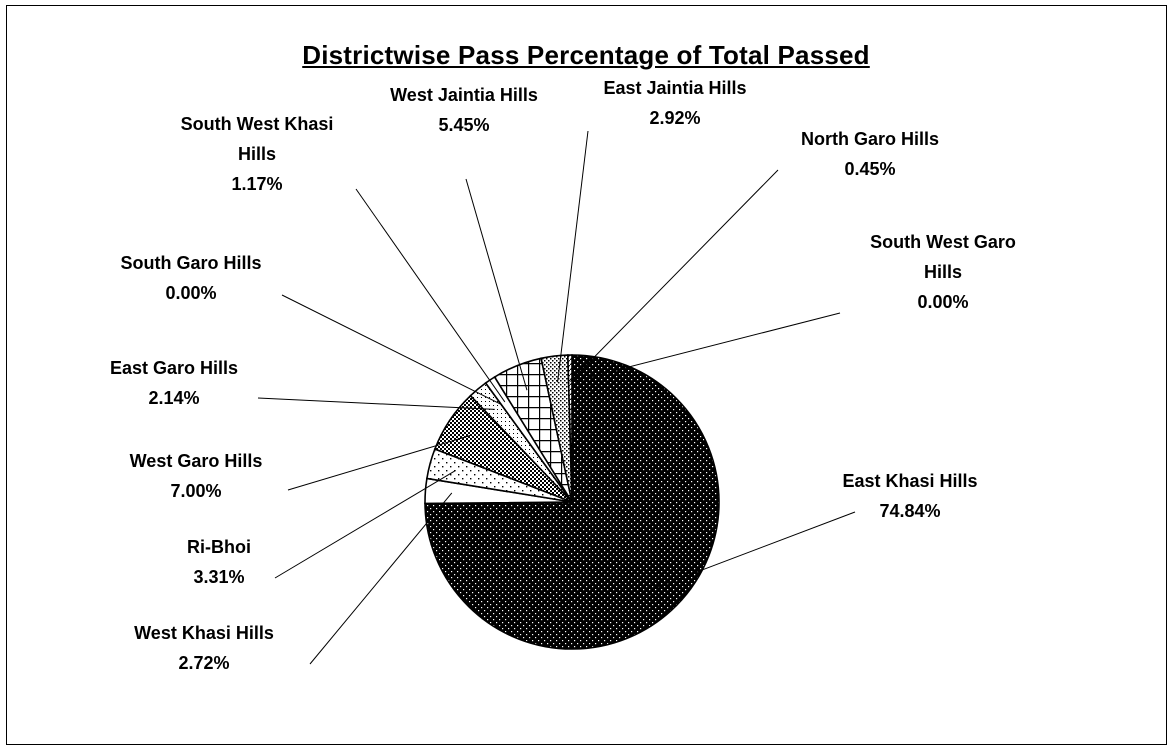  Describe the element at coordinates (464, 125) in the screenshot. I see `data-label-value: 5.45%` at that location.